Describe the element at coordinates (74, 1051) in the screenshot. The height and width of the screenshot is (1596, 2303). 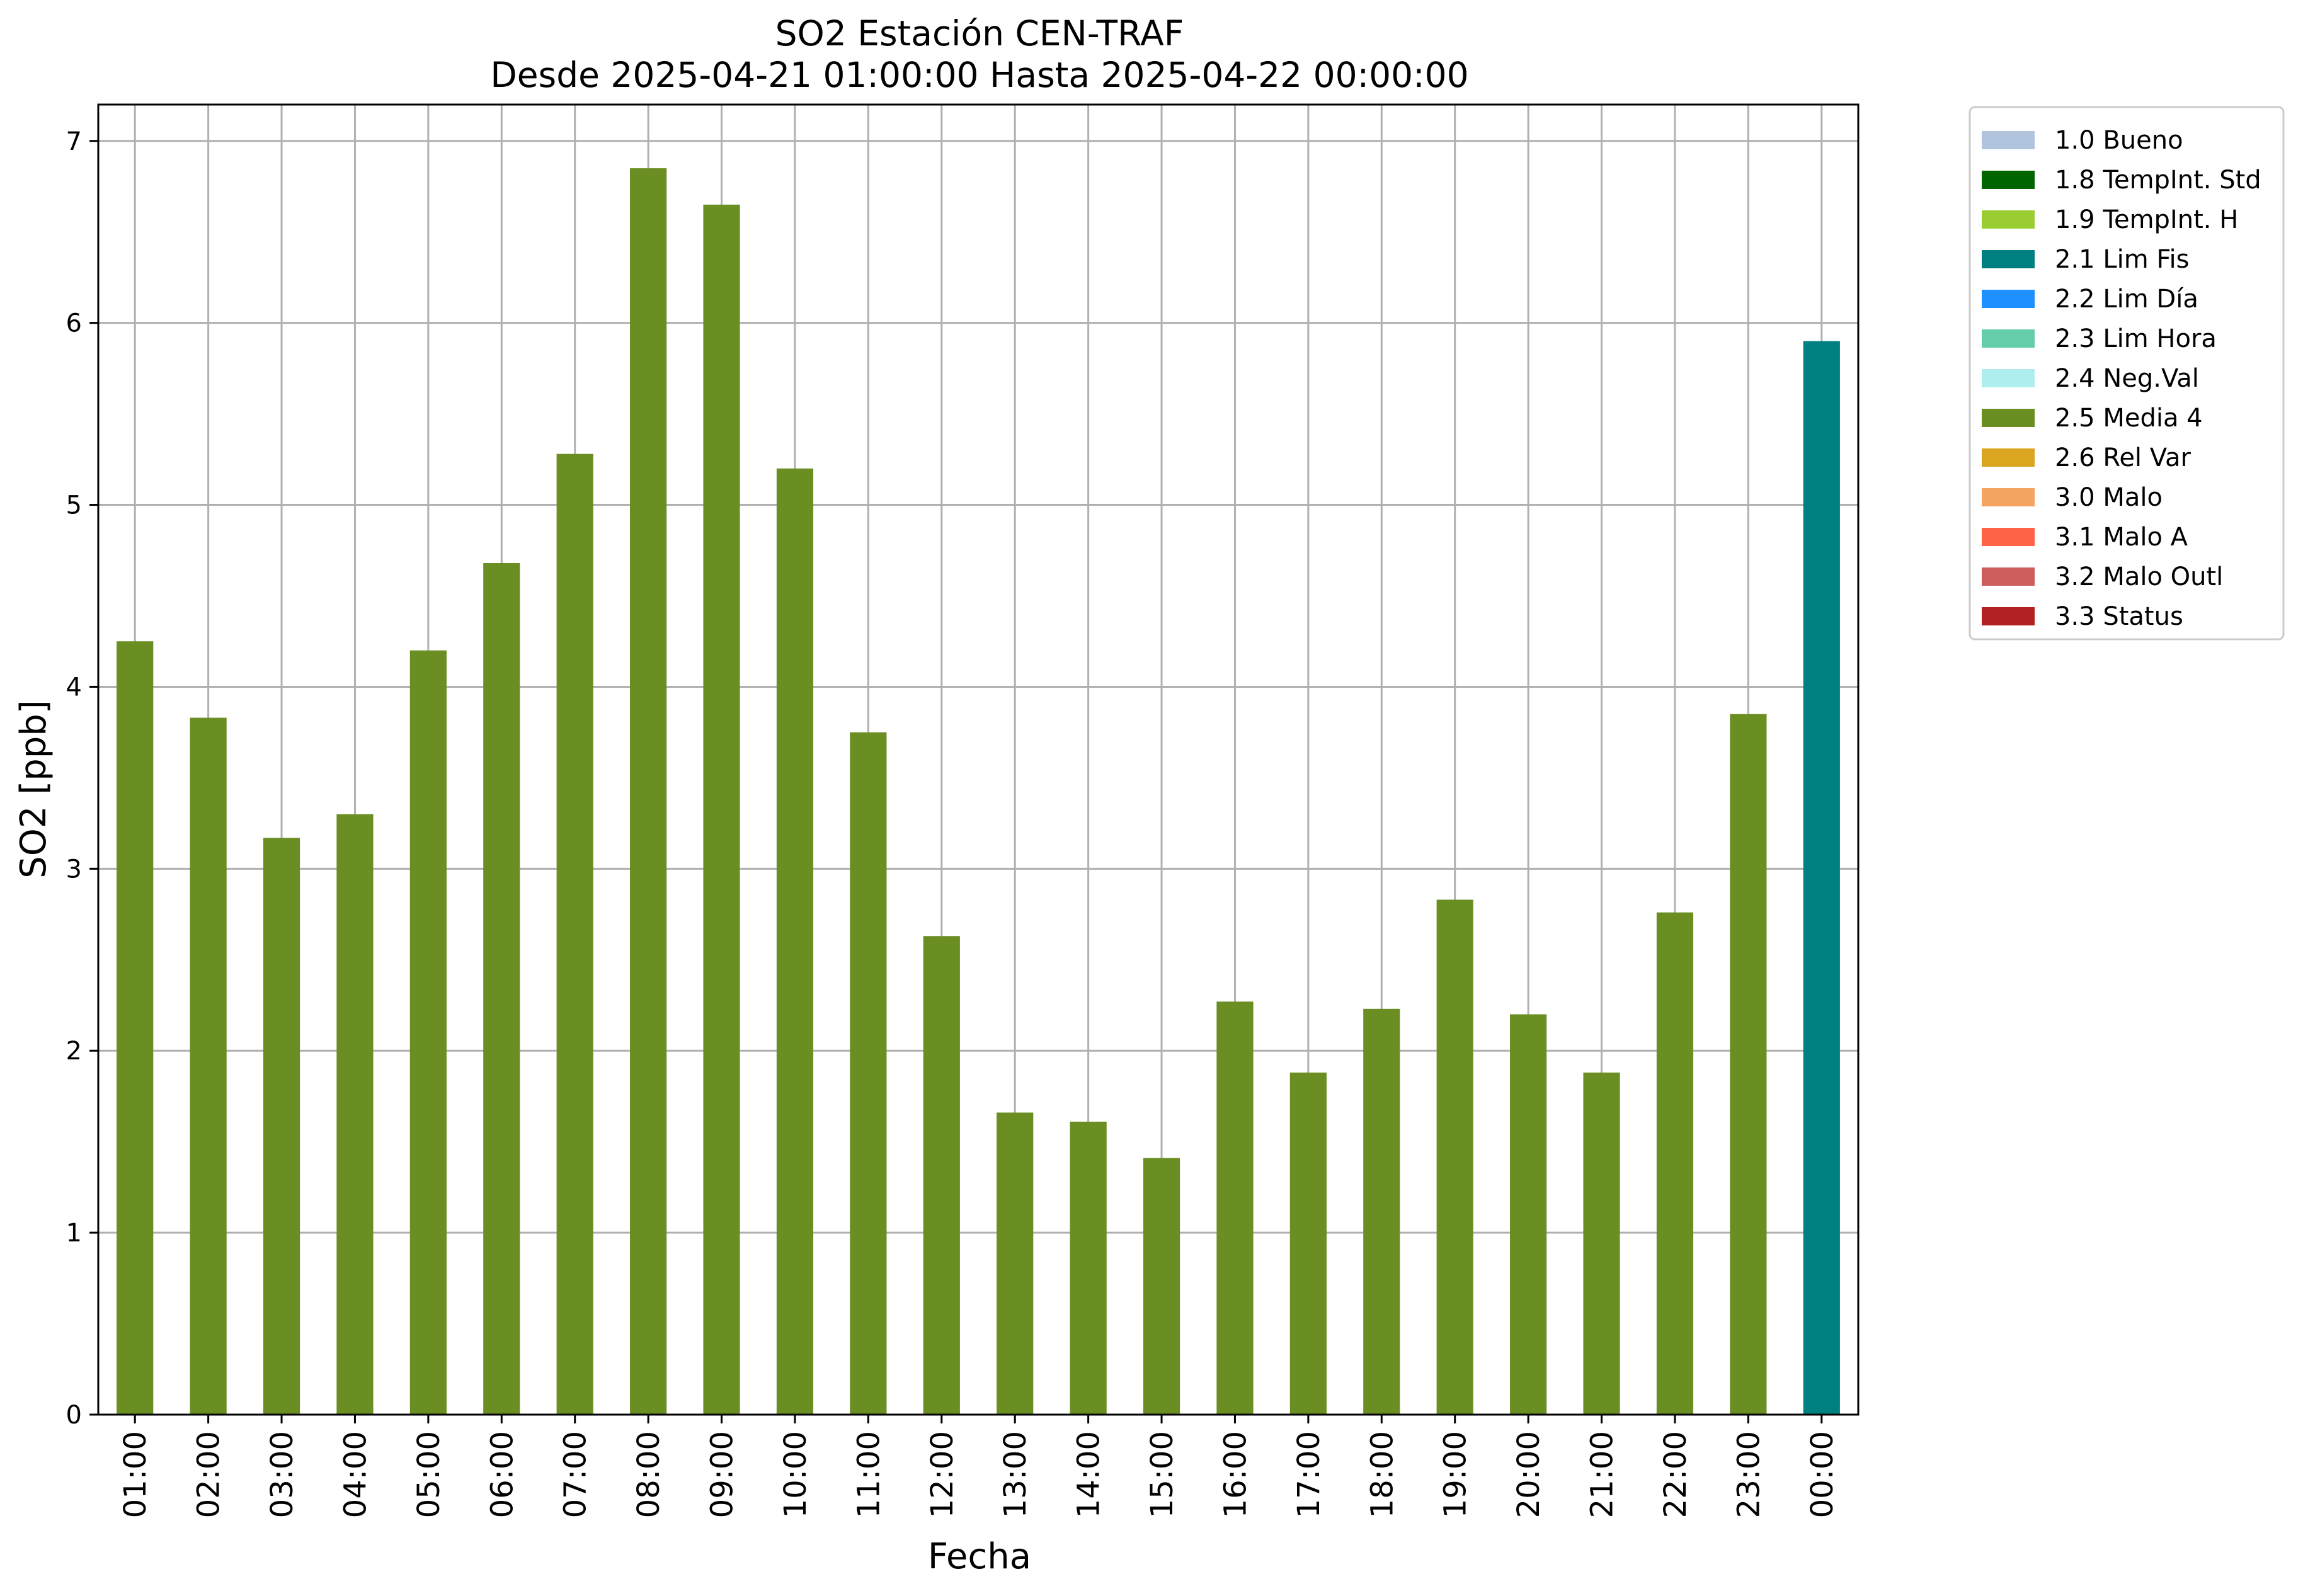
I see `y-tick-label: 2` at that location.